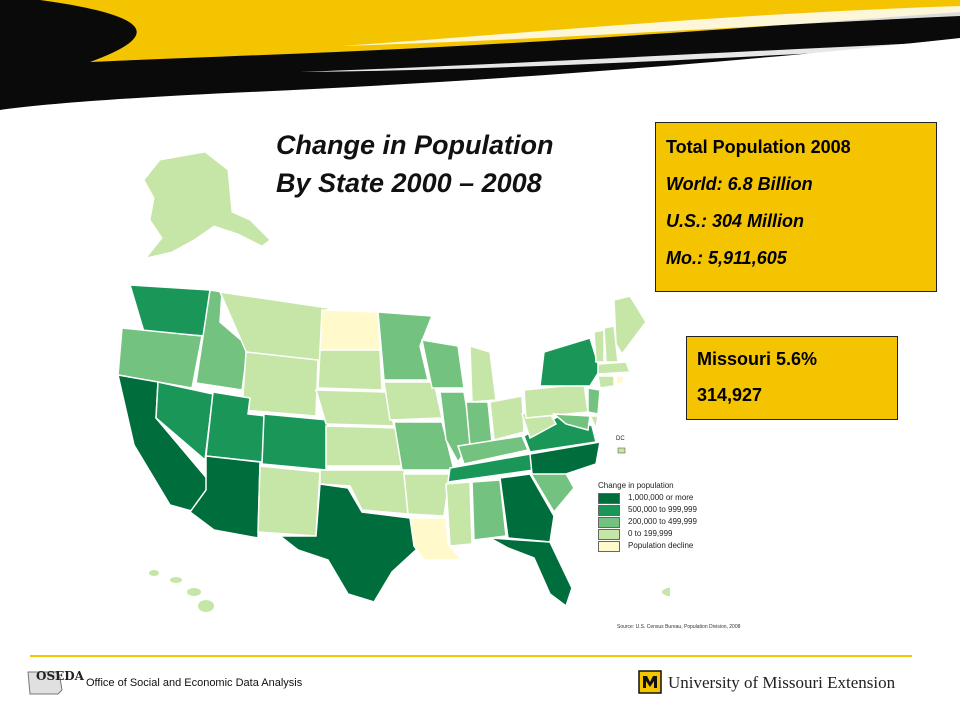  I want to click on state-vermont, so click(599, 346).